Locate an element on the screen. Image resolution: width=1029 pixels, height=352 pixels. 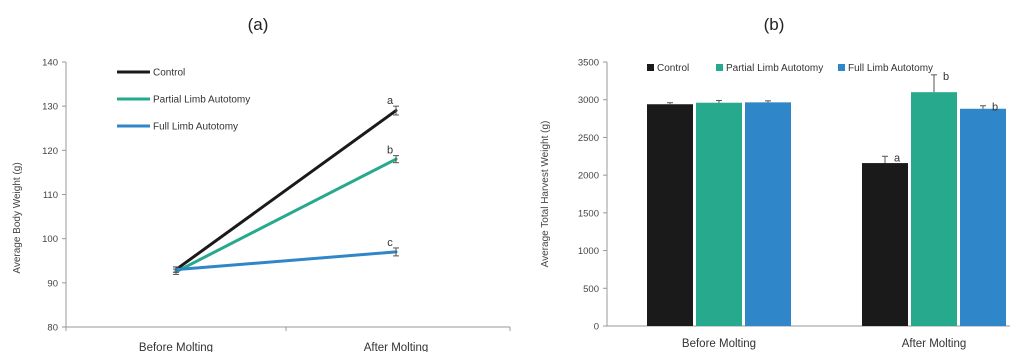
legend-swatch-control is located at coordinates (650, 67).